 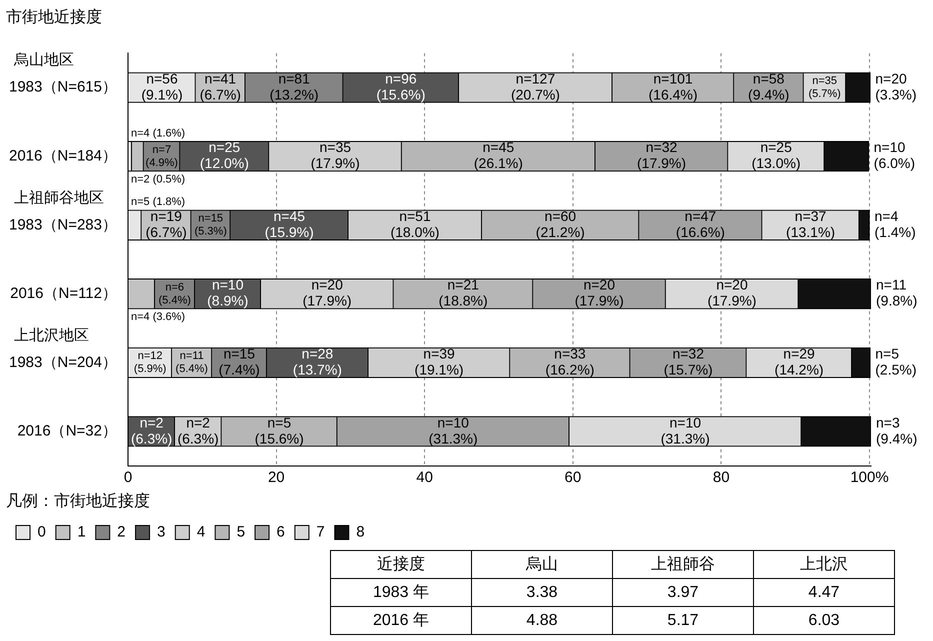 What do you see at coordinates (51, 335) in the screenshot?
I see `text: 上北沢地区` at bounding box center [51, 335].